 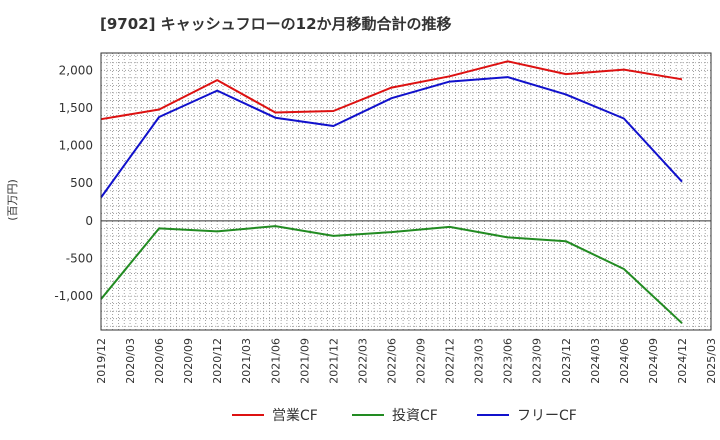 I want to click on x-tick-label: 2022/12, so click(x=450, y=361).